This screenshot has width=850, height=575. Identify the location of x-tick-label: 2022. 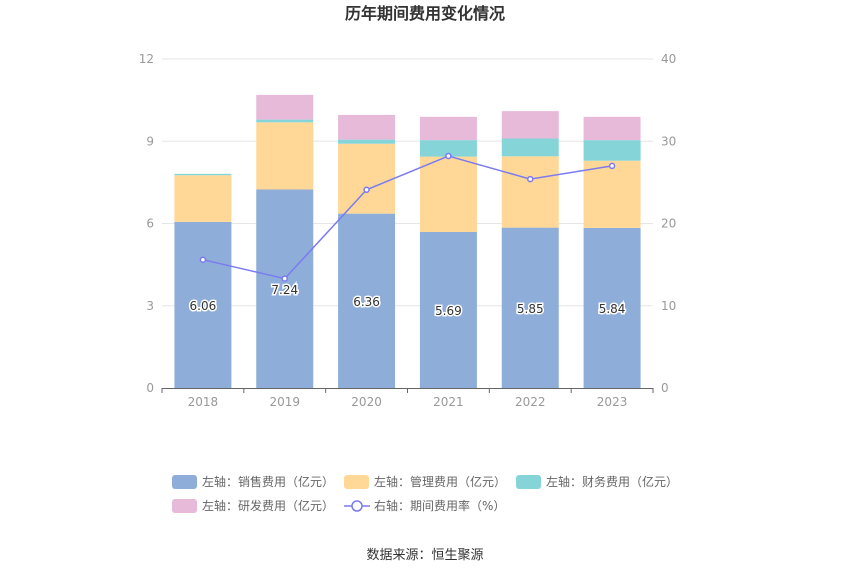
(530, 402).